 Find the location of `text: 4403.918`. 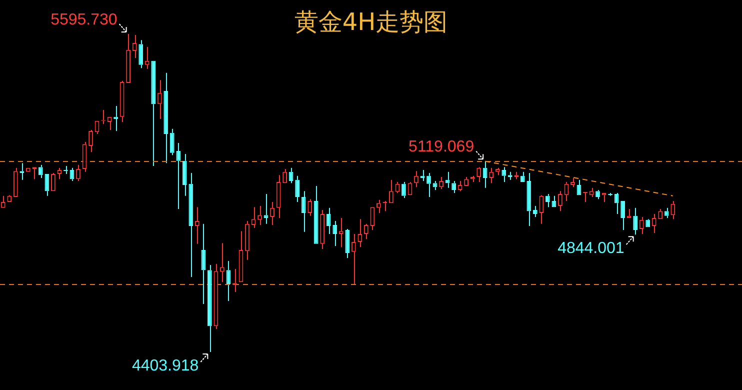

text: 4403.918 is located at coordinates (165, 365).